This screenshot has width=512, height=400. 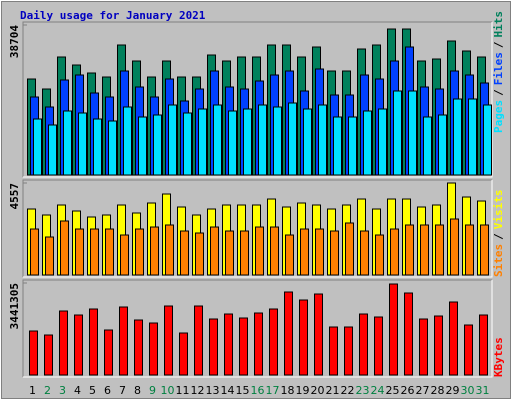 What do you see at coordinates (32, 390) in the screenshot?
I see `x-tick-label: 1` at bounding box center [32, 390].